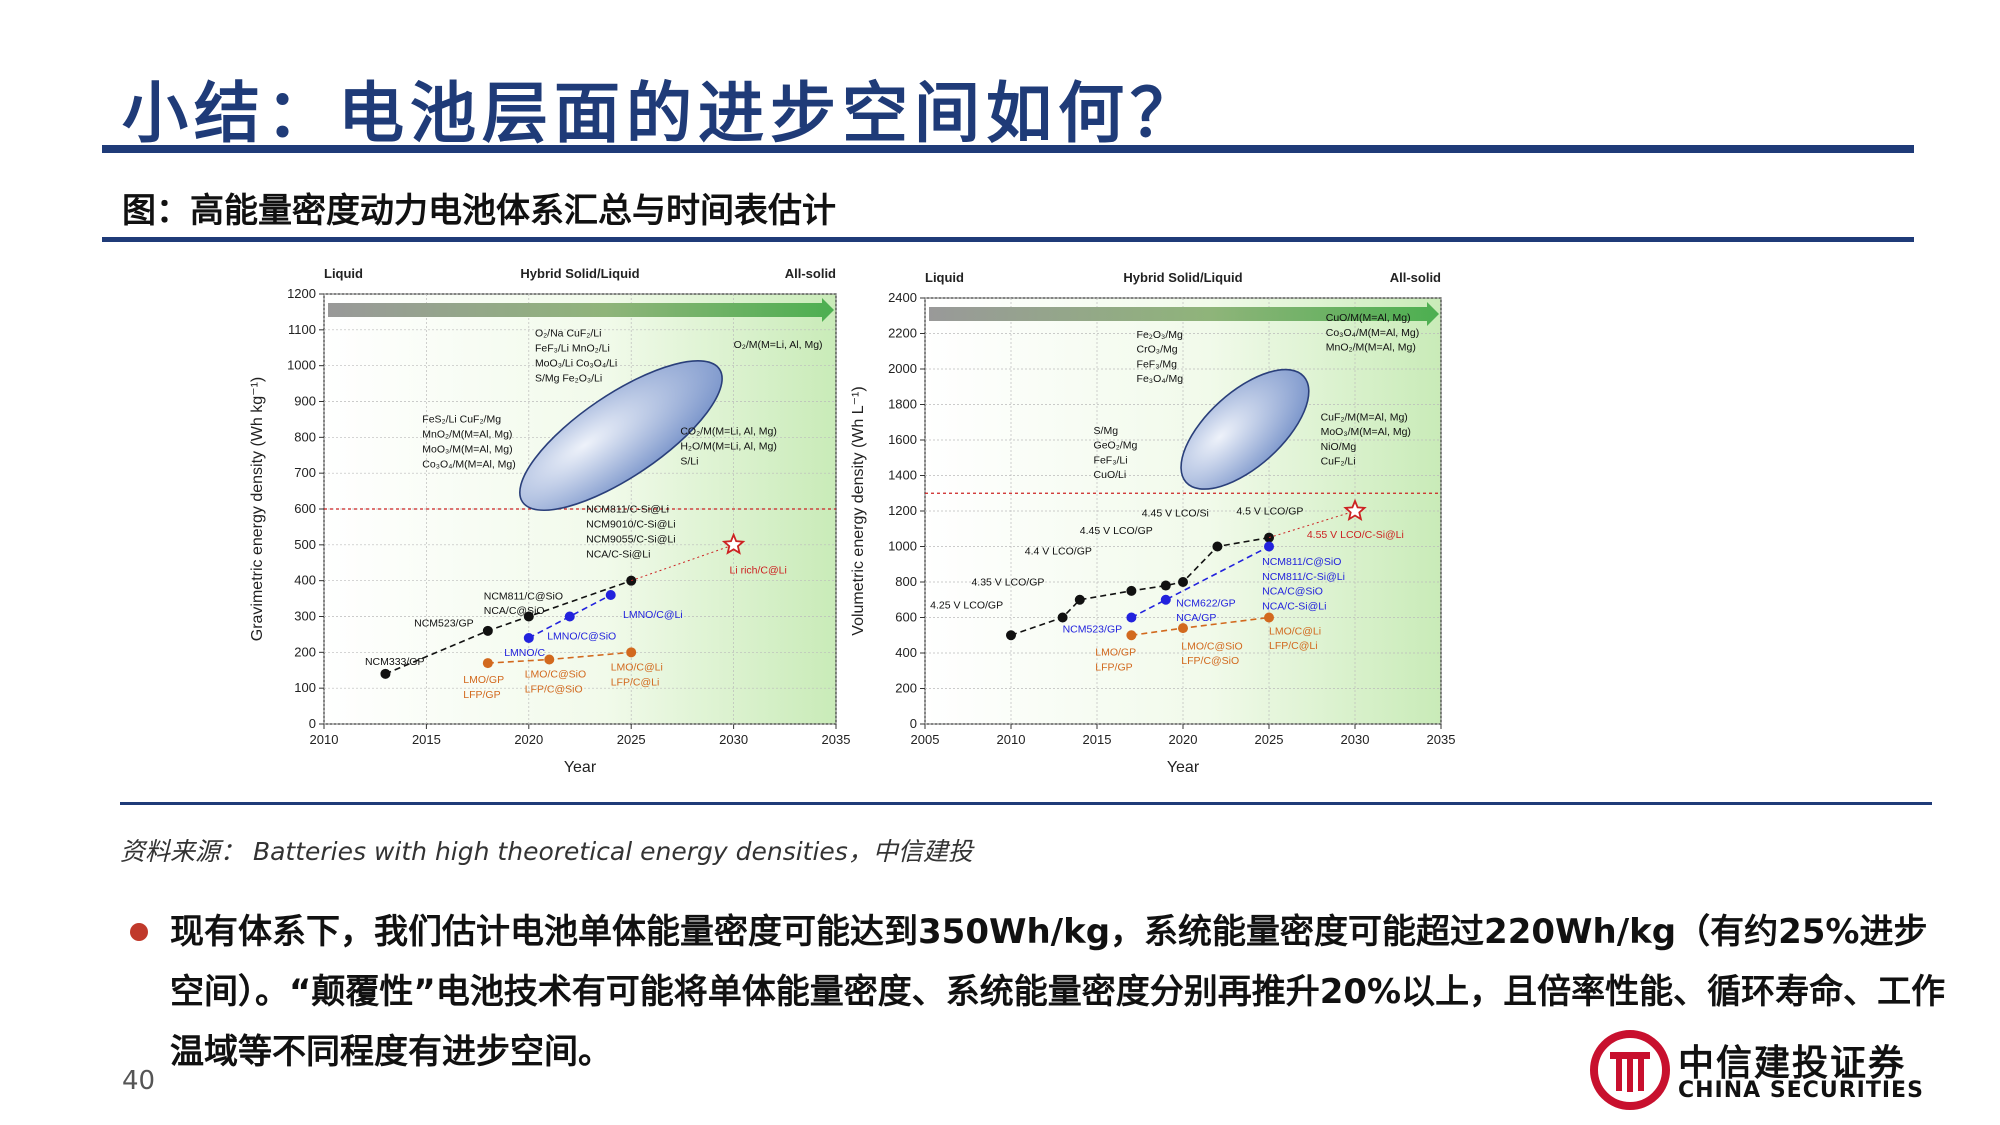  What do you see at coordinates (966, 606) in the screenshot?
I see `annotation-label: 4.25 V LCO/GP` at bounding box center [966, 606].